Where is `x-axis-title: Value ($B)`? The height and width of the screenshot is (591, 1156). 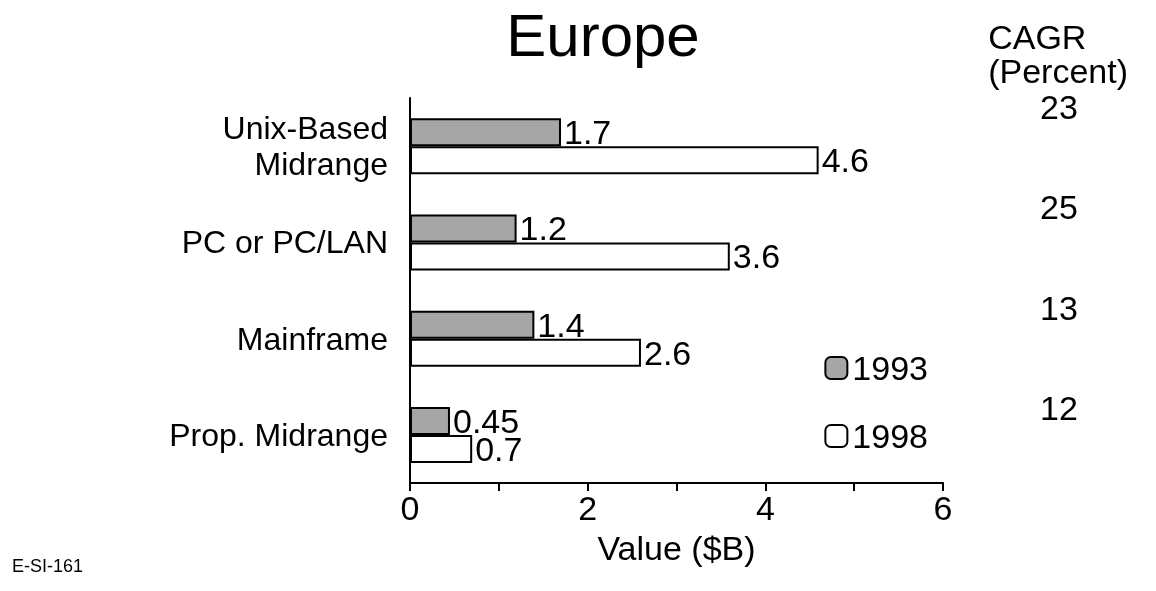
x-axis-title: Value ($B) is located at coordinates (676, 548).